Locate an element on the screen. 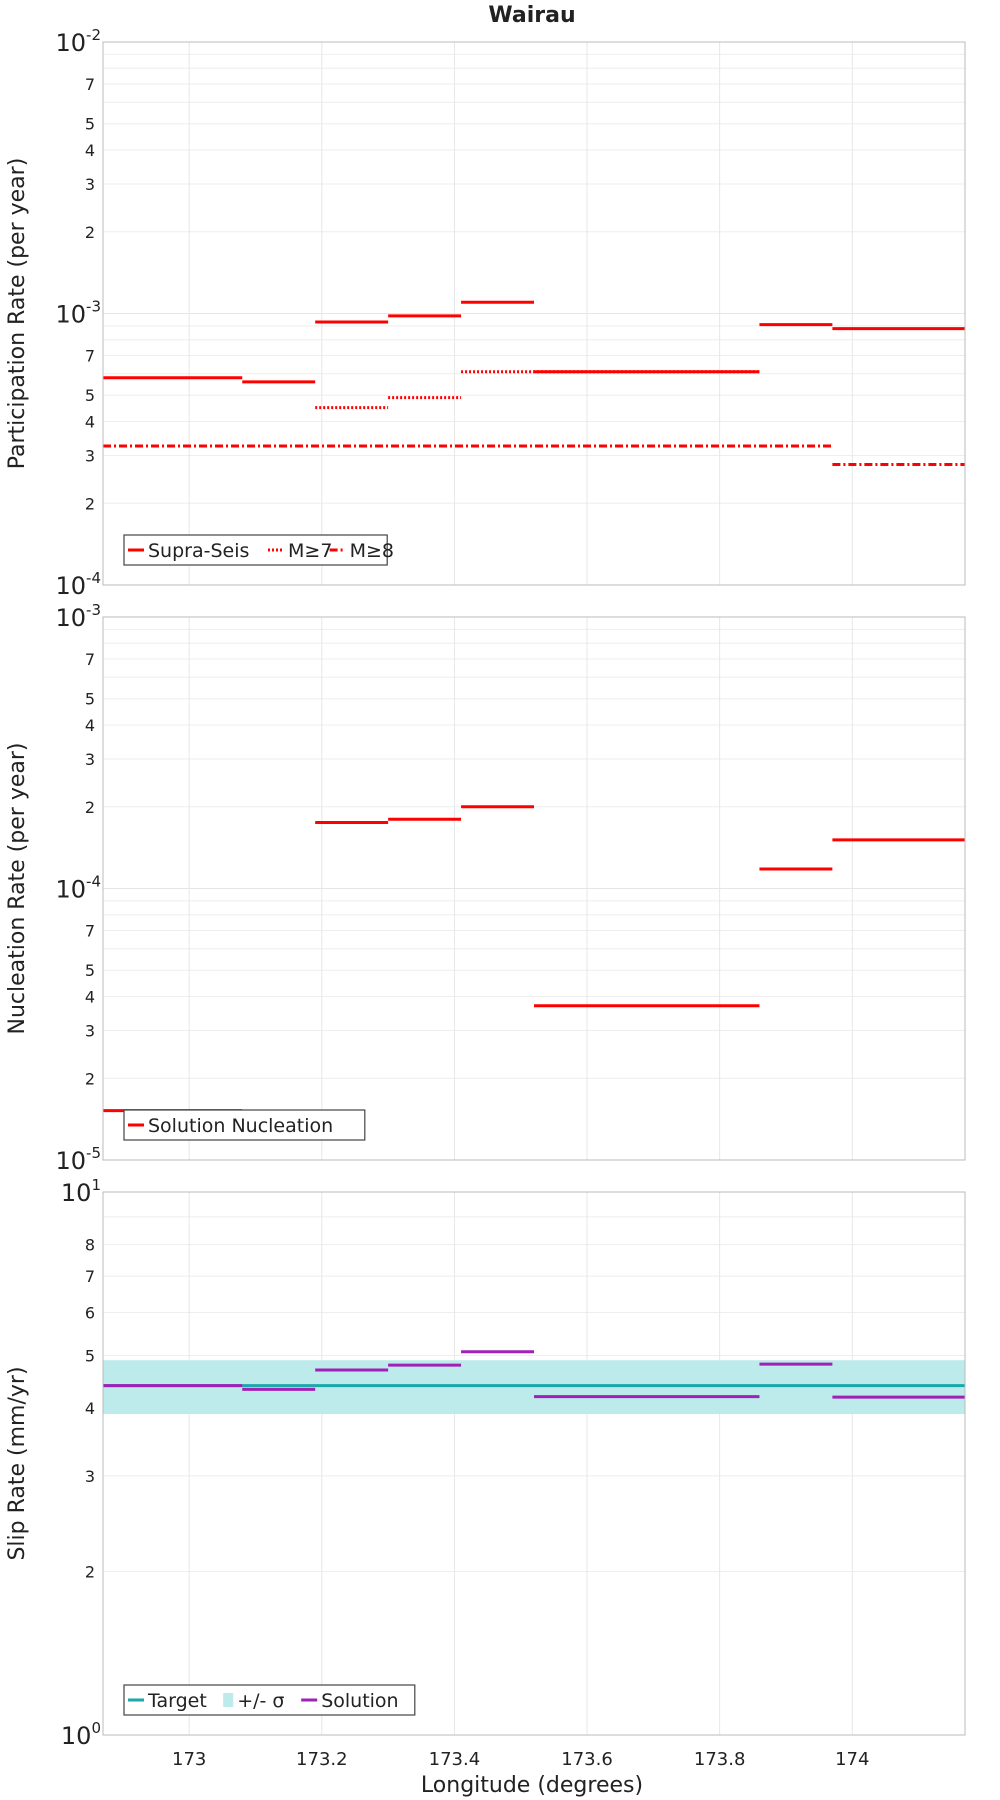  y-tick-label: 6 is located at coordinates (90, 1312).